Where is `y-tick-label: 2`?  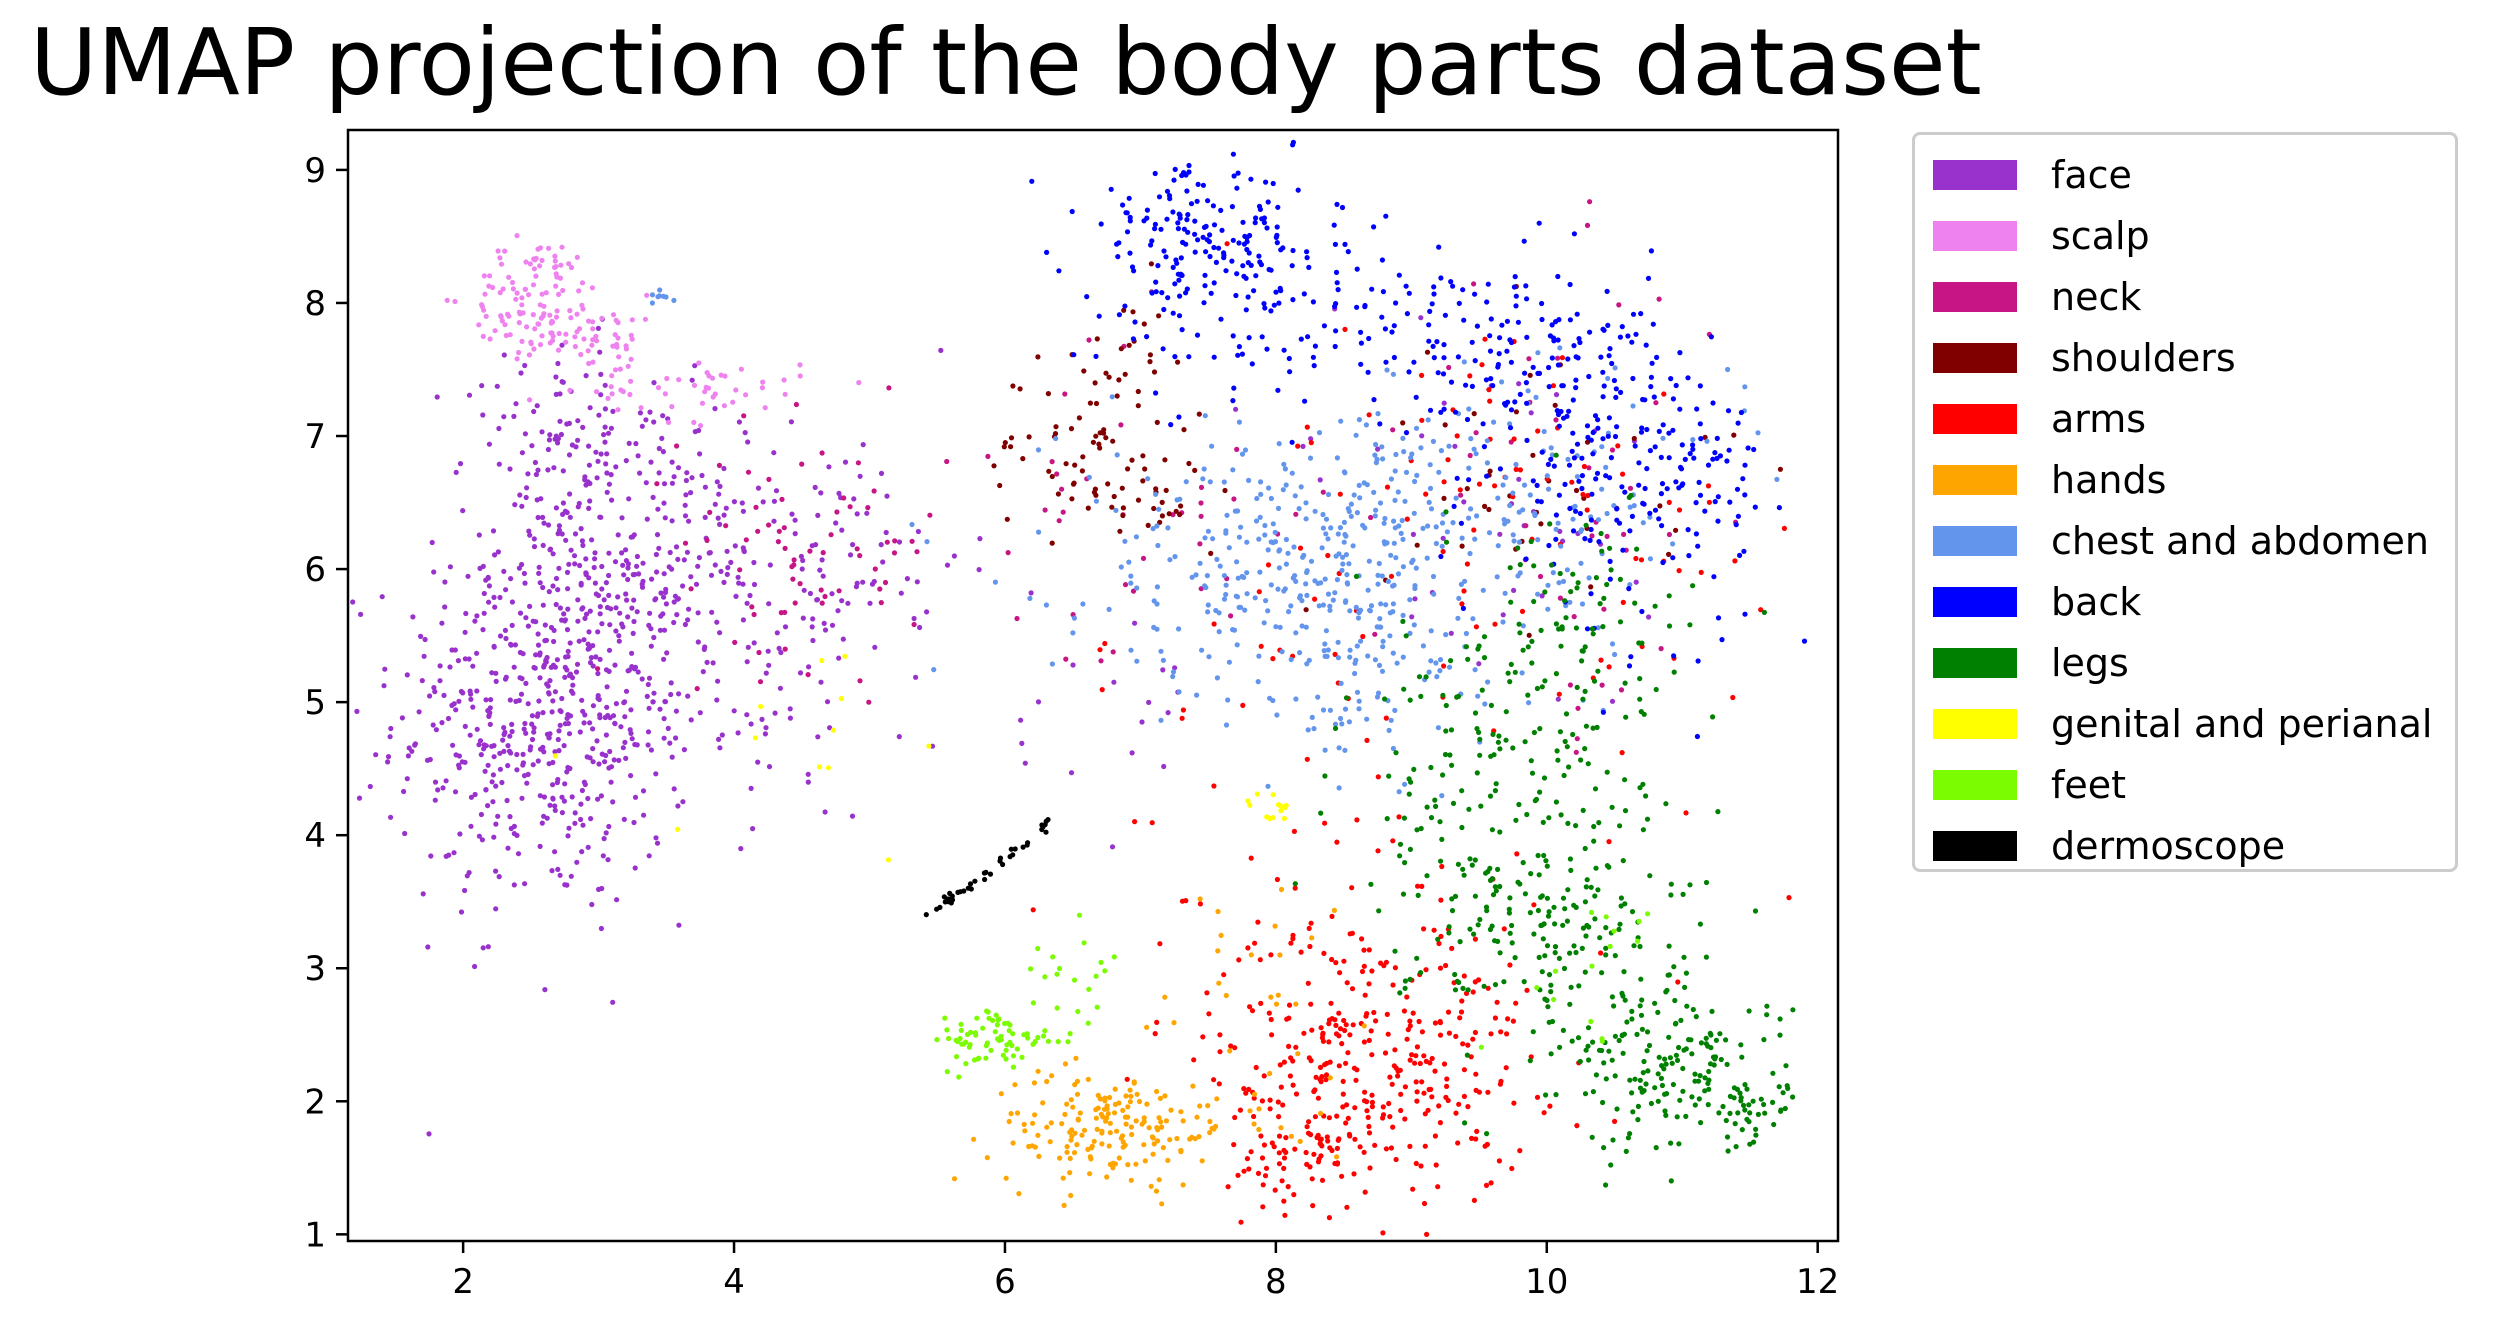 y-tick-label: 2 is located at coordinates (315, 1102).